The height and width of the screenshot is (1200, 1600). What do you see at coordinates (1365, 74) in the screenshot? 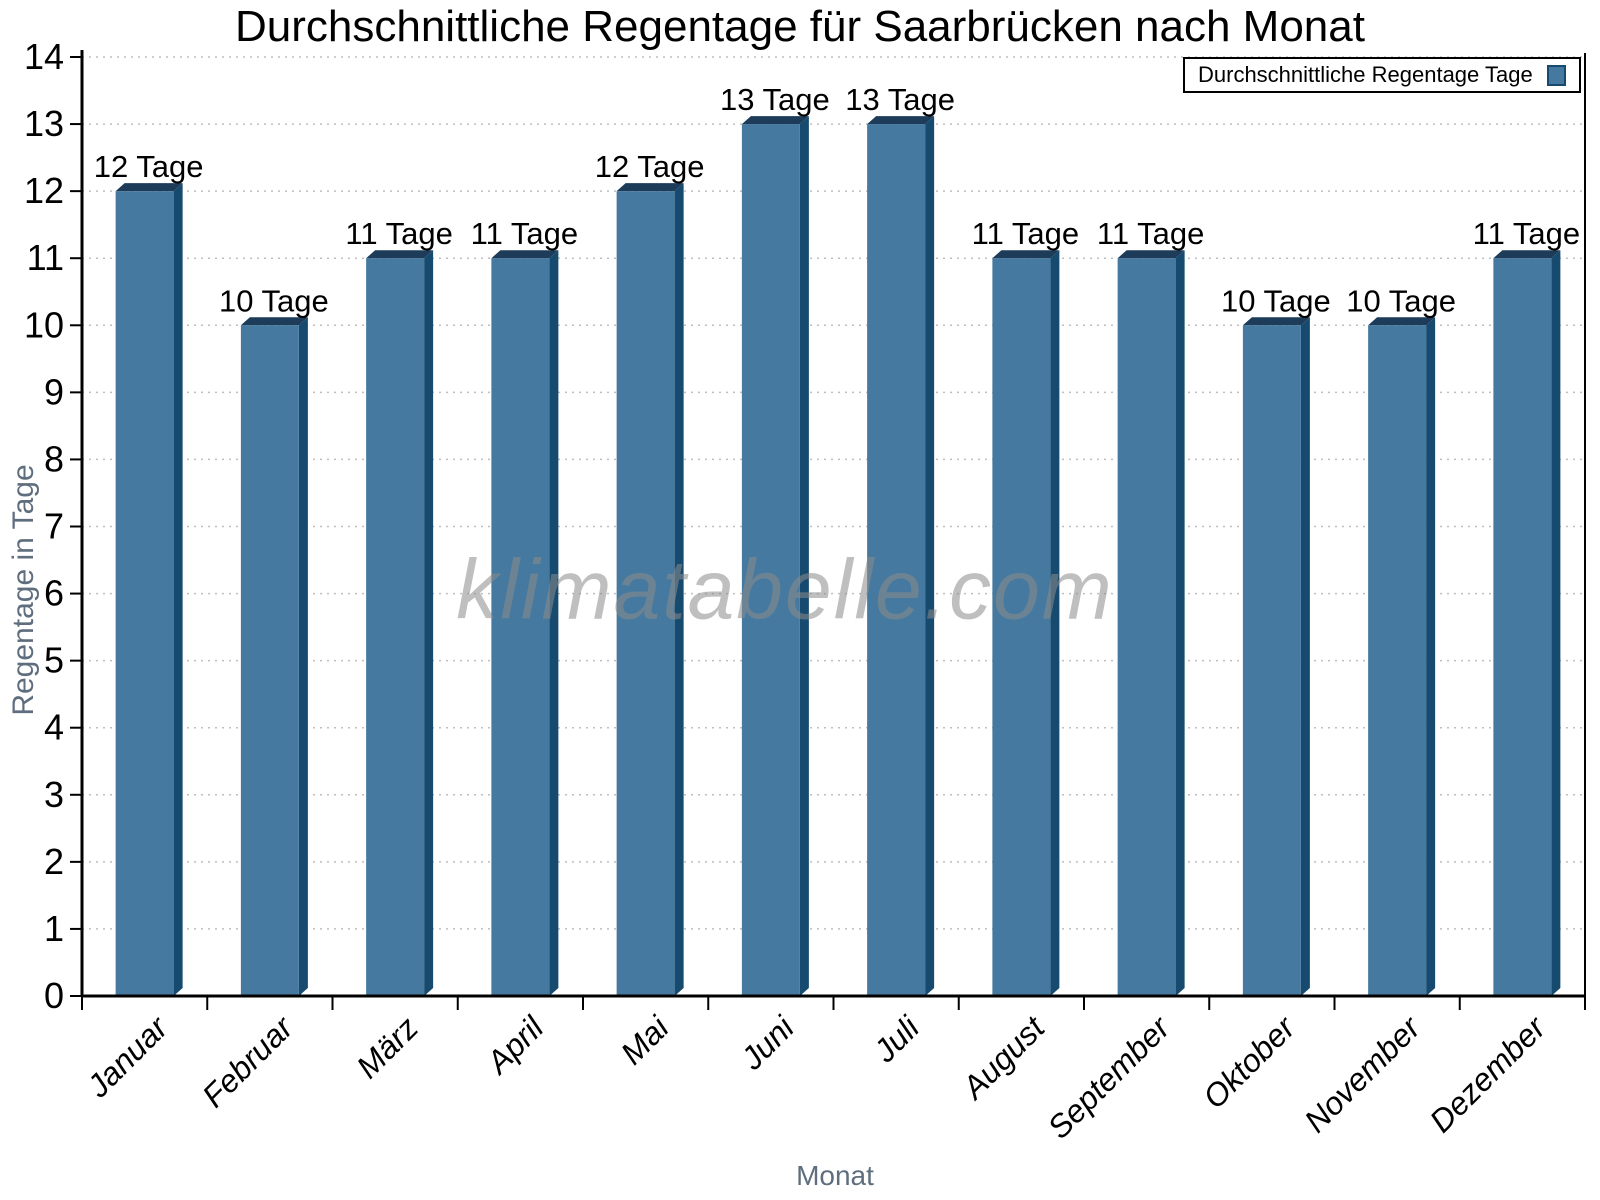
I see `legend-label: Durchschnittliche Regentage Tage` at bounding box center [1365, 74].